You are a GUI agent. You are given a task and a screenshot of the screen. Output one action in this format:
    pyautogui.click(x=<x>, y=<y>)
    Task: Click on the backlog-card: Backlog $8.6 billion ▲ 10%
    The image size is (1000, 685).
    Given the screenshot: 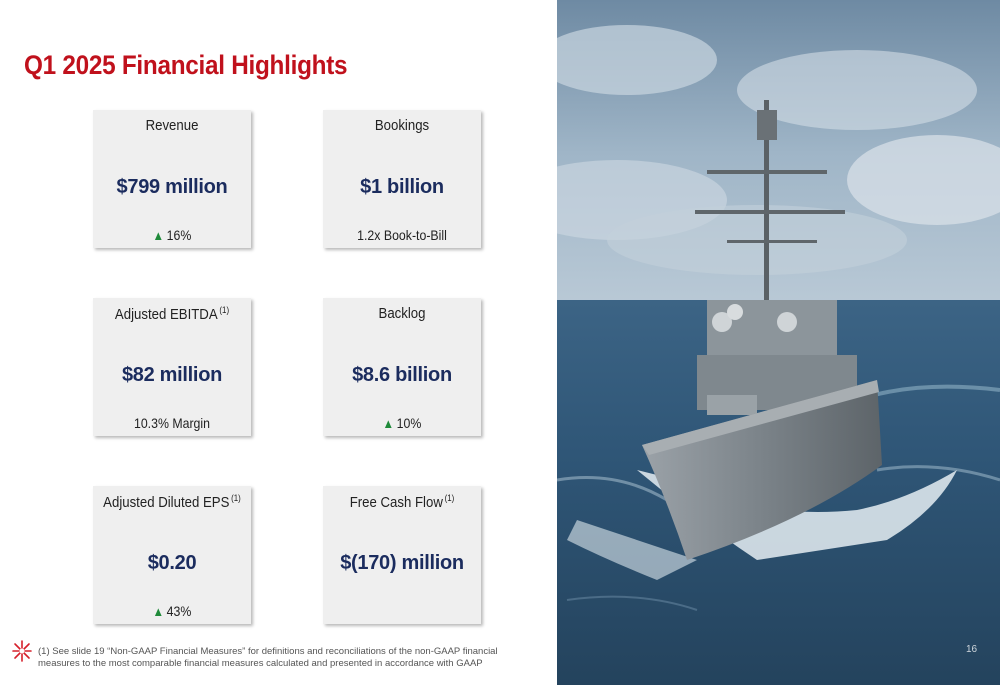 What is the action you would take?
    pyautogui.click(x=402, y=367)
    